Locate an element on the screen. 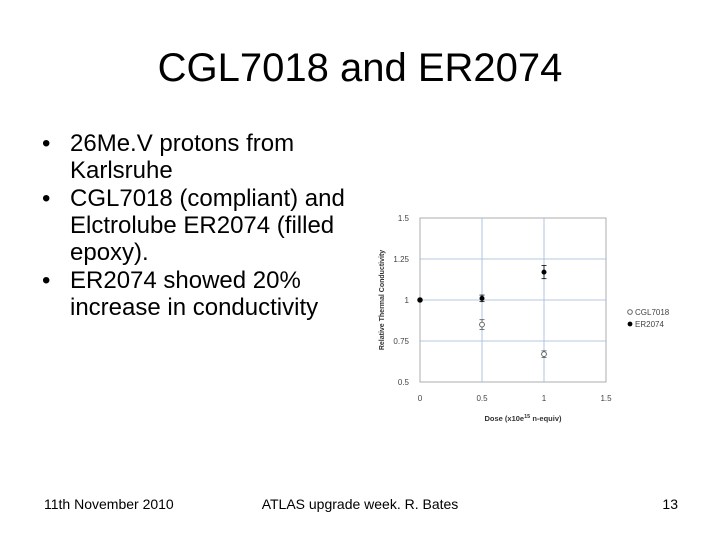 The height and width of the screenshot is (540, 720). cgl7018-legend-marker is located at coordinates (630, 312).